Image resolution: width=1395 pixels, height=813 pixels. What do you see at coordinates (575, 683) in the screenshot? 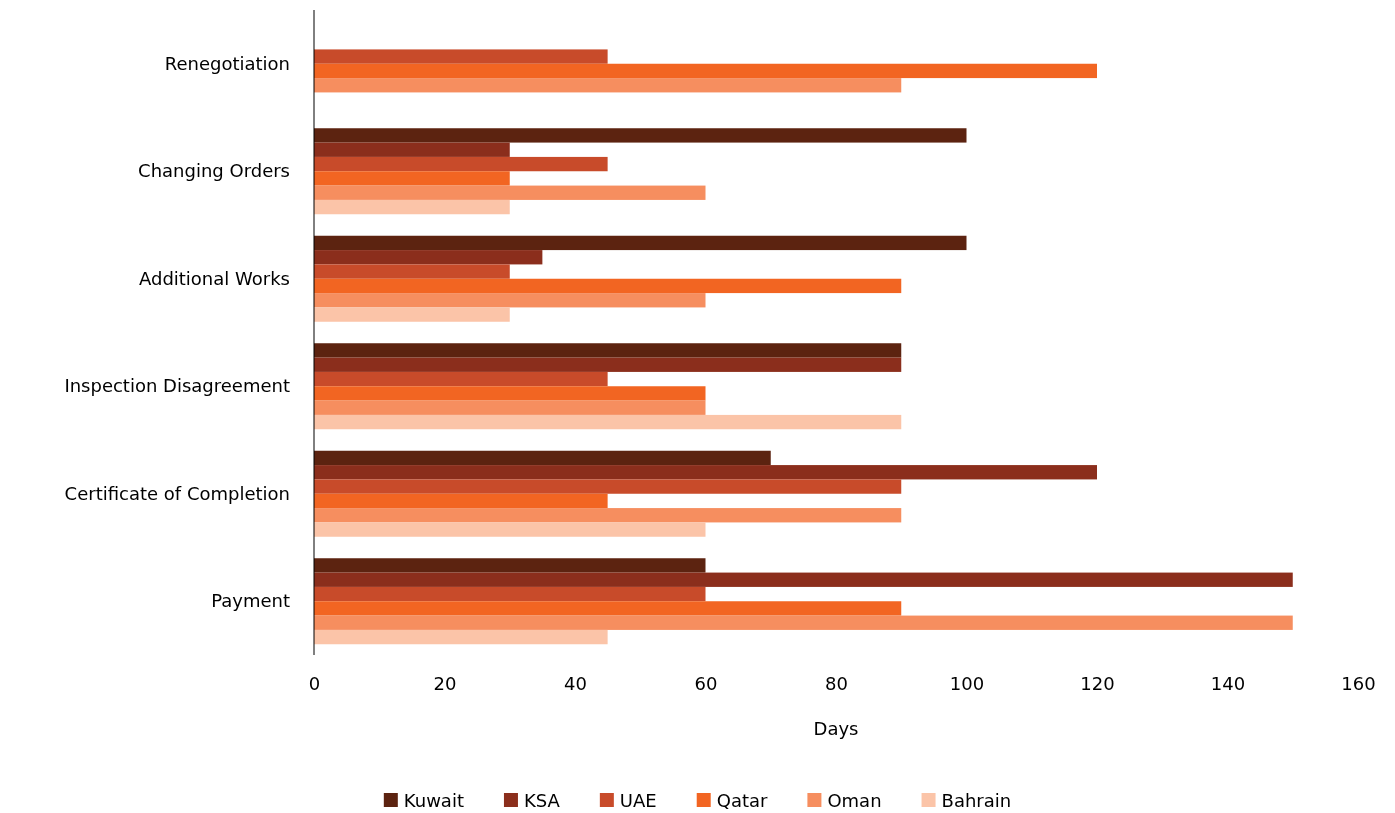
I see `x-tick-label: 40` at bounding box center [575, 683].